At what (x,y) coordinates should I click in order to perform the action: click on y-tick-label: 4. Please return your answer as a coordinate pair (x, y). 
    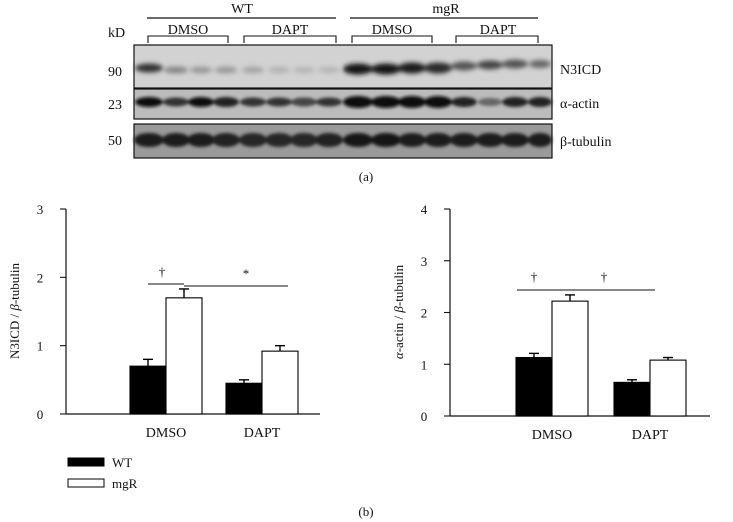
    Looking at the image, I should click on (424, 209).